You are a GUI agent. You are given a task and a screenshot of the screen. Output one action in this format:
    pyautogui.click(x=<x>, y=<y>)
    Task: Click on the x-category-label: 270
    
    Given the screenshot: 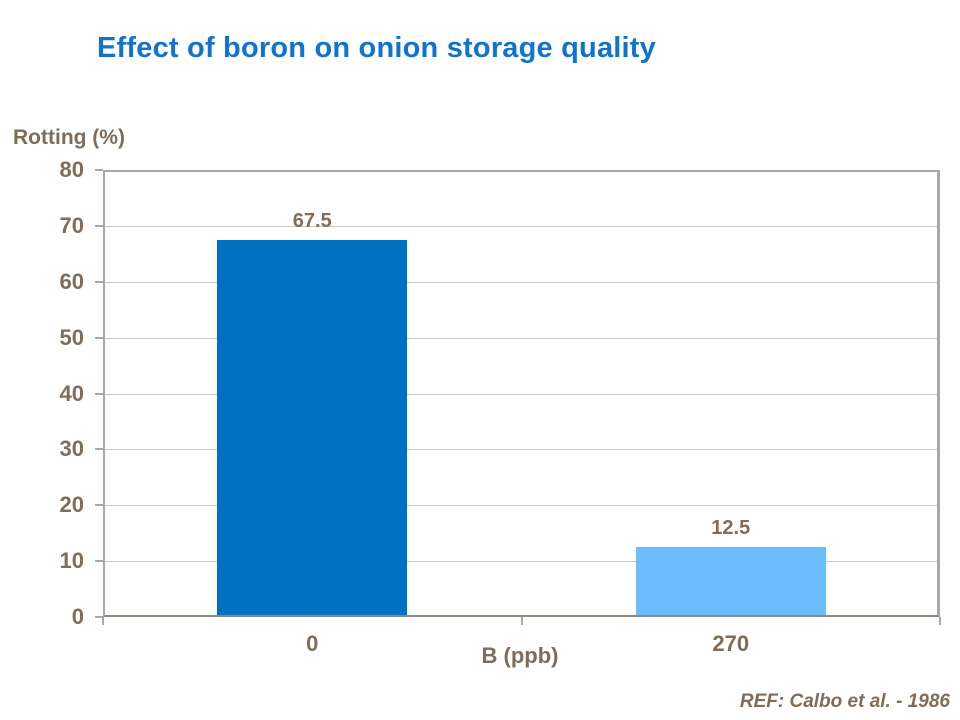 What is the action you would take?
    pyautogui.click(x=731, y=643)
    